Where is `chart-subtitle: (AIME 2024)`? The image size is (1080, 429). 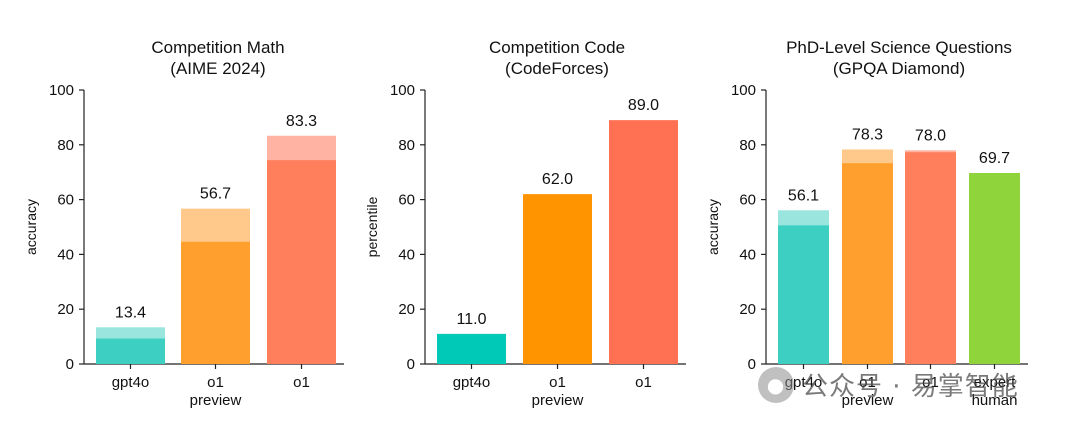
chart-subtitle: (AIME 2024) is located at coordinates (217, 68).